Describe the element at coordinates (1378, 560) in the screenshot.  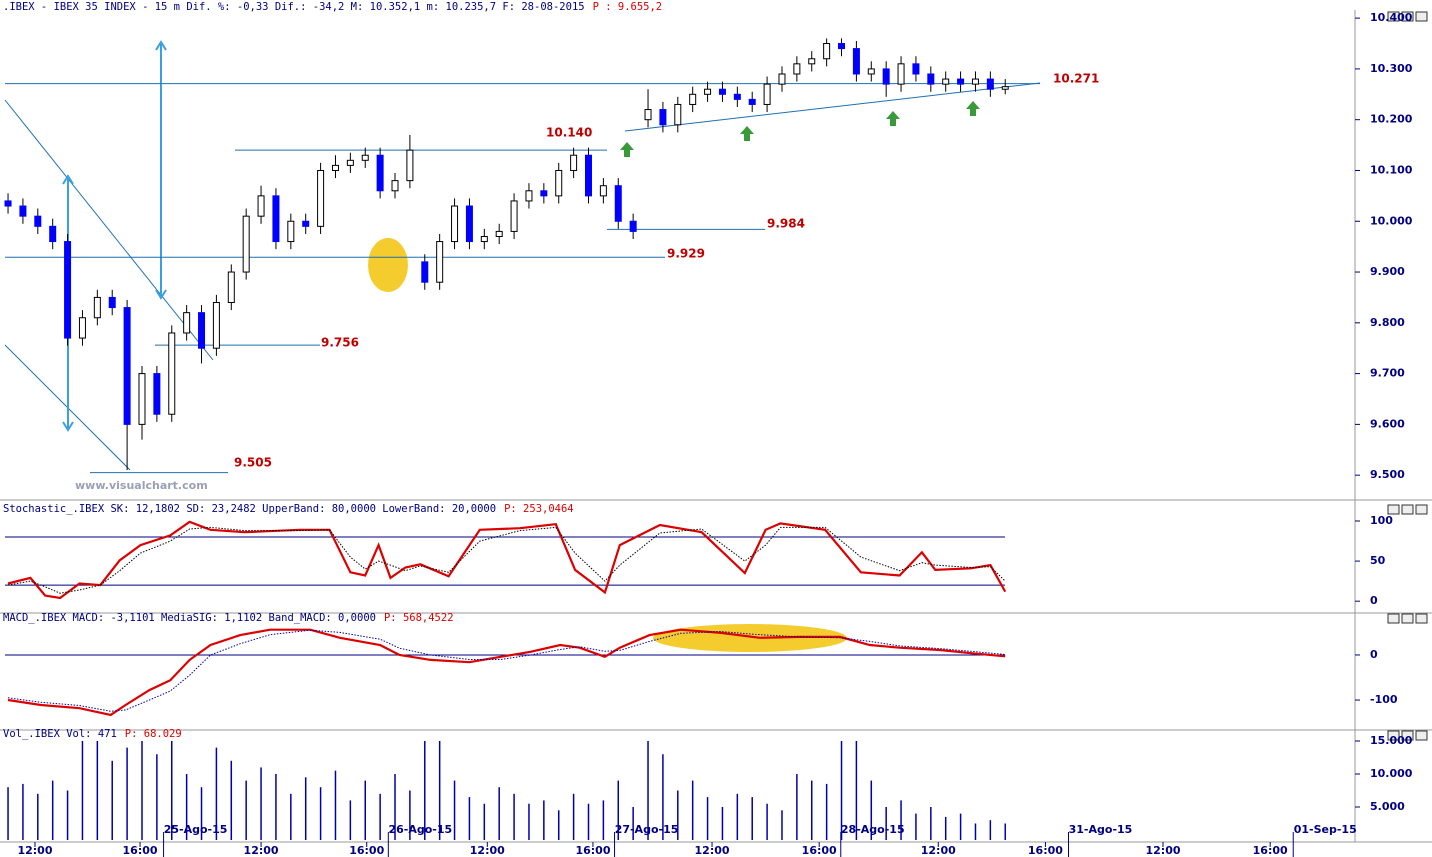
I see `y-tick-label: 50` at that location.